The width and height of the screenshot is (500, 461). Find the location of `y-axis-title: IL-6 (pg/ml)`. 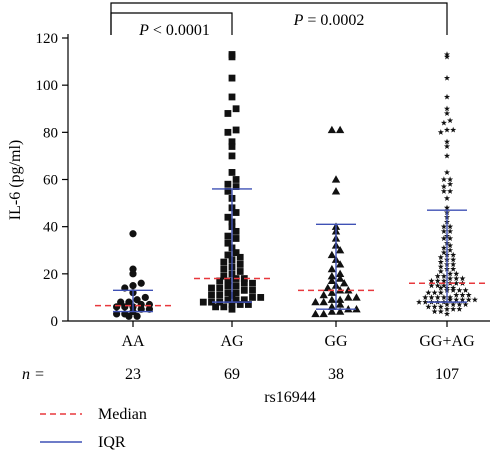

y-axis-title: IL-6 (pg/ml) is located at coordinates (15, 180).